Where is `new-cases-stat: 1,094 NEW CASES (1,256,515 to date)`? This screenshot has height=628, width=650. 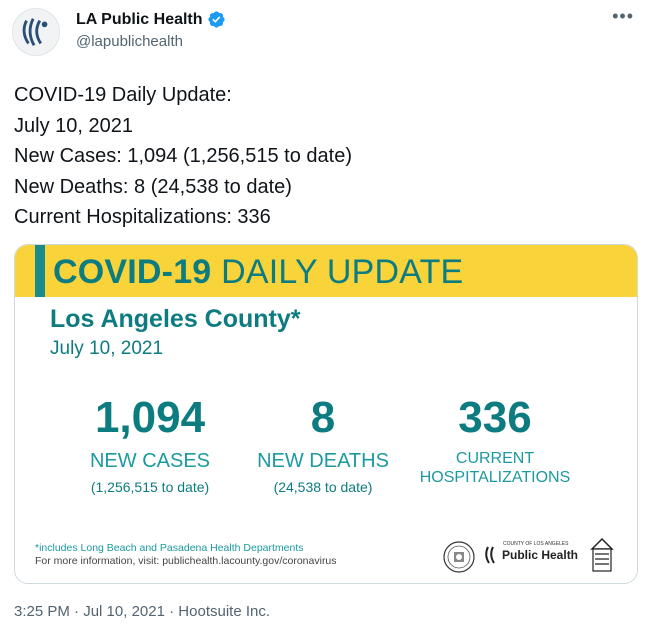 new-cases-stat: 1,094 NEW CASES (1,256,515 to date) is located at coordinates (150, 444).